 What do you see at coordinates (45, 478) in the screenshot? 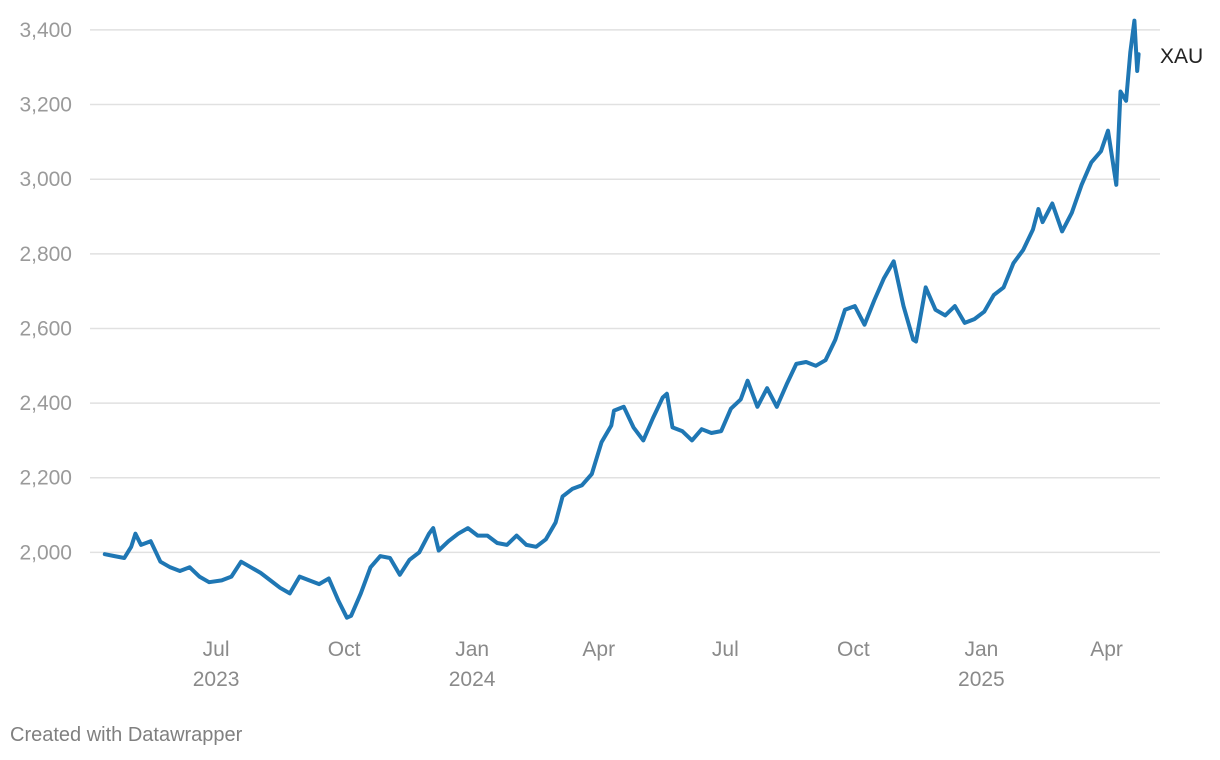
I see `y-tick-label: 2,200` at bounding box center [45, 478].